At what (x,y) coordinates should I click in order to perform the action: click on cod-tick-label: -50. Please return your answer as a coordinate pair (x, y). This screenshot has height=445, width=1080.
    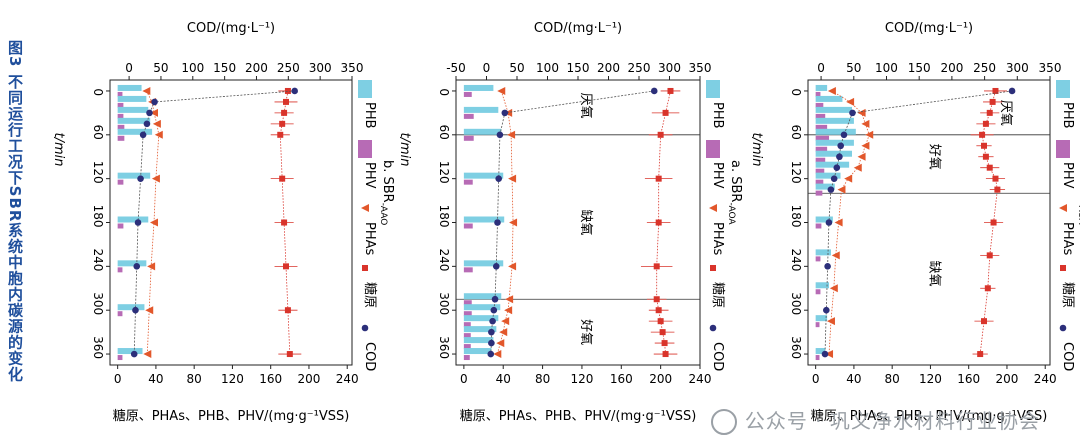
    Looking at the image, I should click on (456, 68).